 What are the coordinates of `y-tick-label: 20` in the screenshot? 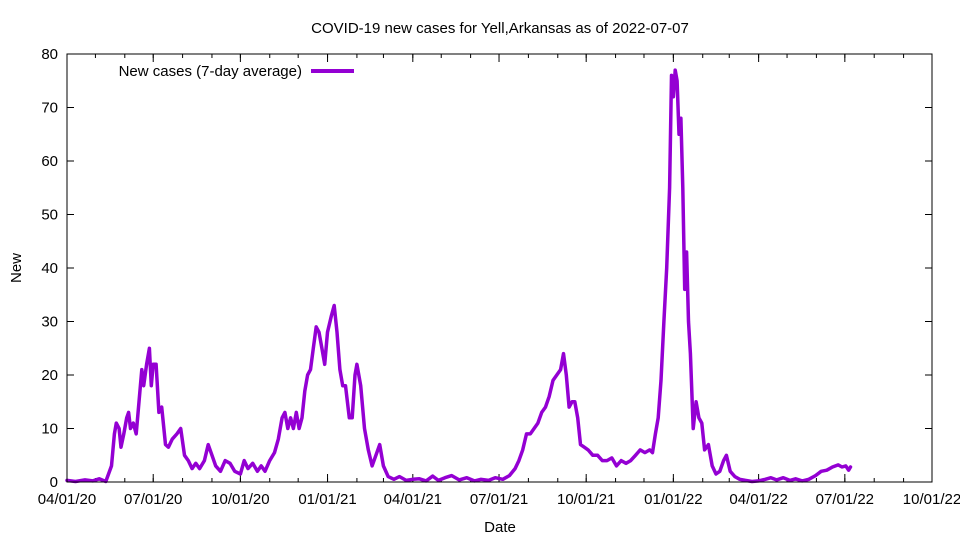 It's located at (49, 375).